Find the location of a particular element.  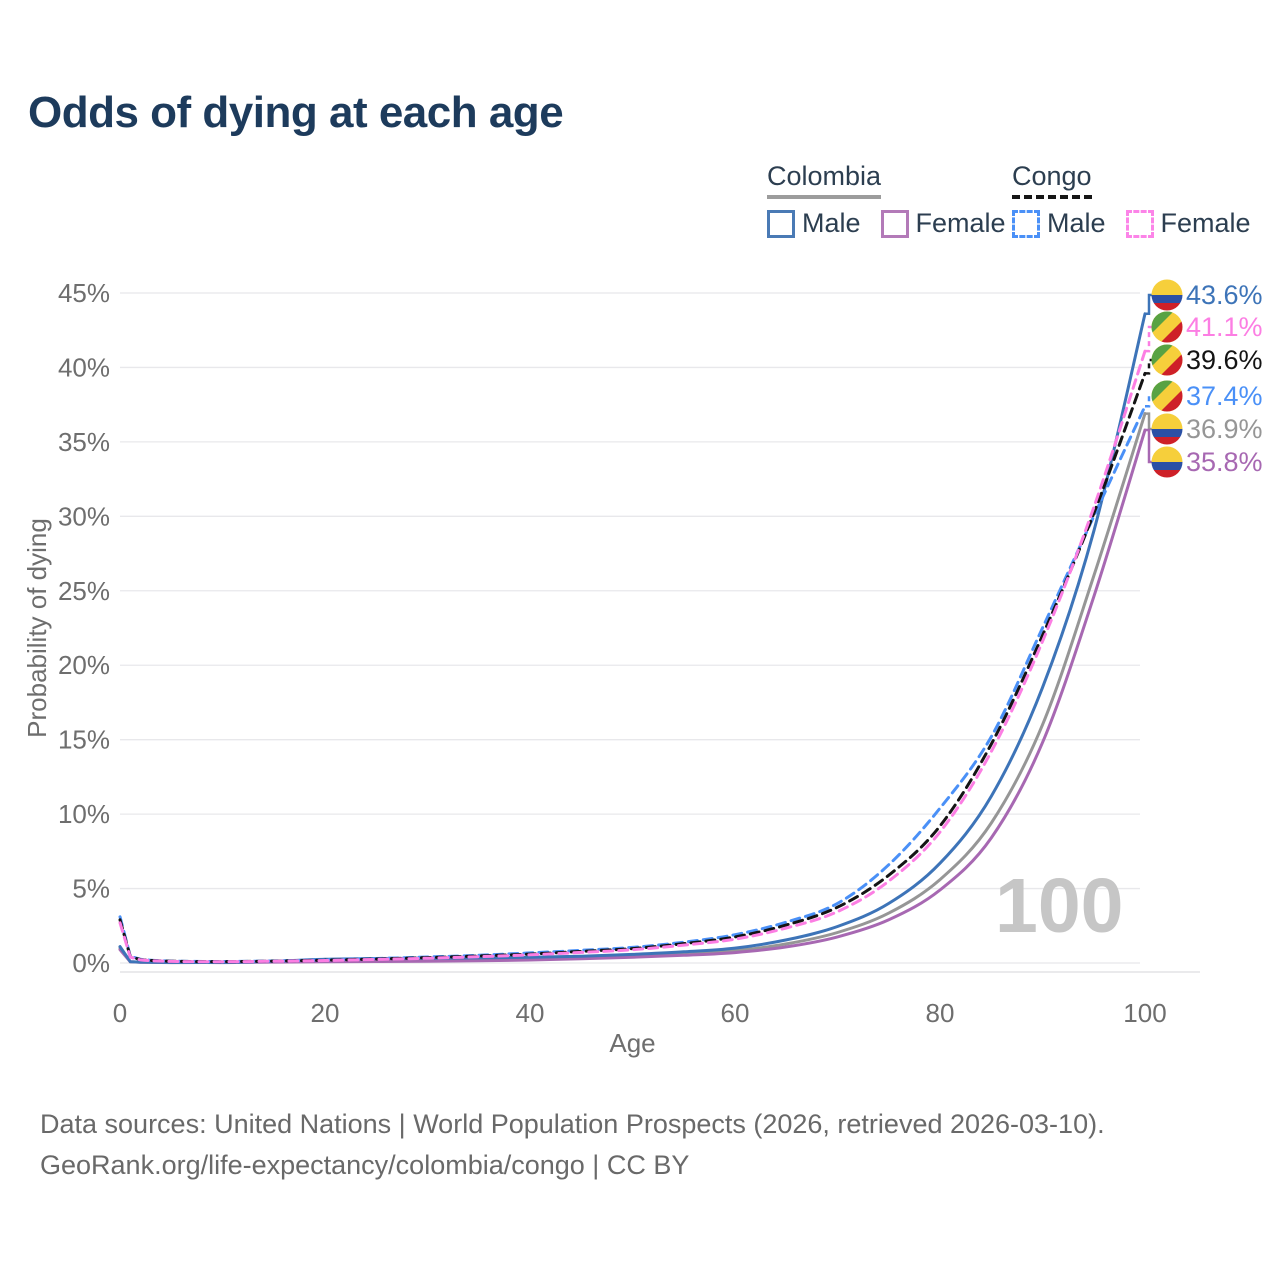

legend-group-congo: Congo Male Female is located at coordinates (1131, 200).